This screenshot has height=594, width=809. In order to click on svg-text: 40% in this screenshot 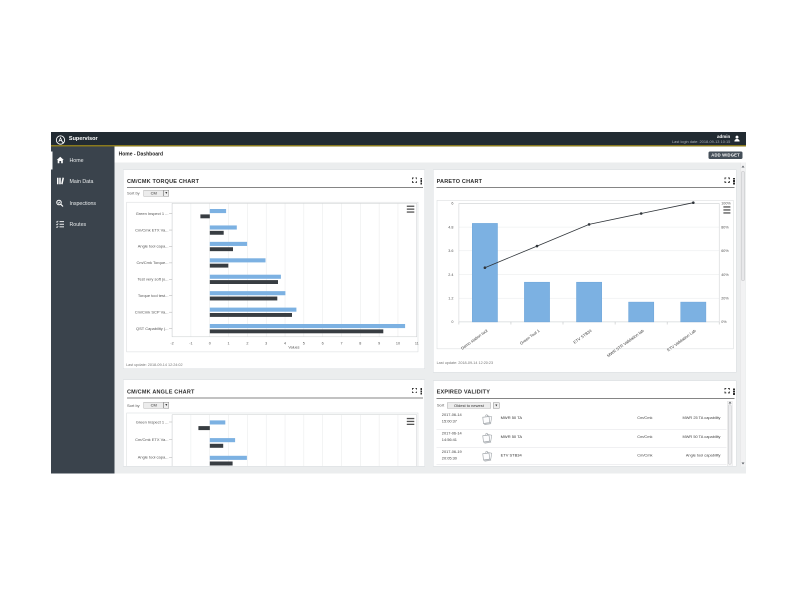, I will do `click(726, 275)`.